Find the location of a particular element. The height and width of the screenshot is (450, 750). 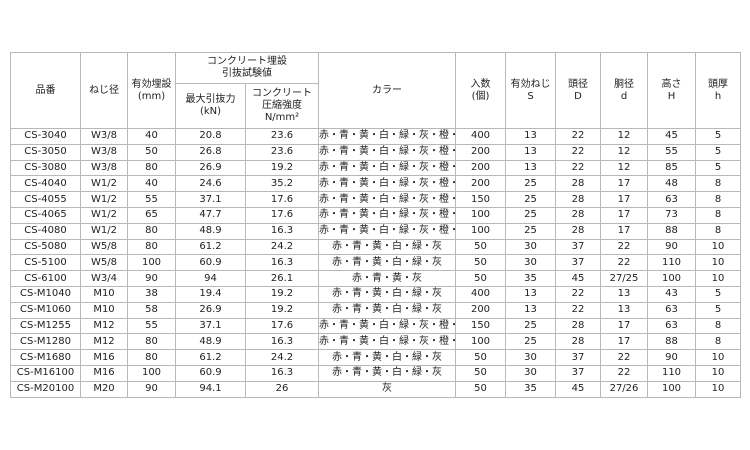

column-header: コンクリート 圧縮強度 N/mm² is located at coordinates (282, 106).